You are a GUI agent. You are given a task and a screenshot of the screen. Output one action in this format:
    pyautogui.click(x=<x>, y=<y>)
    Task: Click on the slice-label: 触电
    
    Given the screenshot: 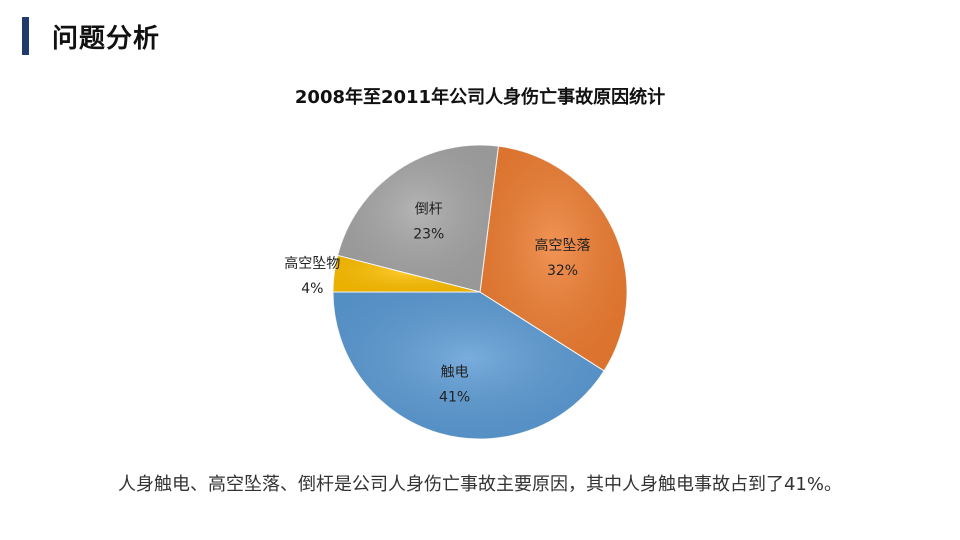 What is the action you would take?
    pyautogui.click(x=455, y=373)
    